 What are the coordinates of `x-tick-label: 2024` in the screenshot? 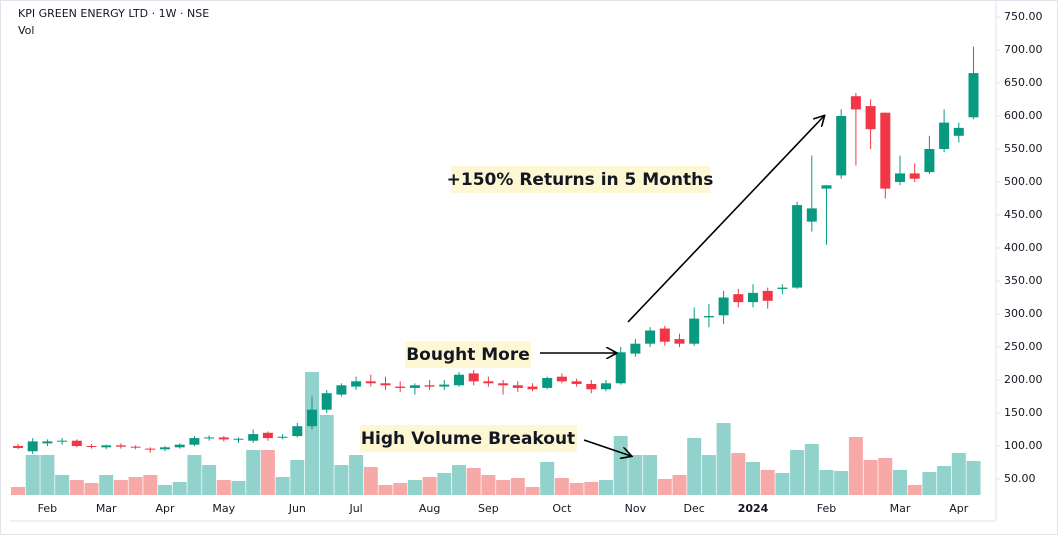 It's located at (753, 508).